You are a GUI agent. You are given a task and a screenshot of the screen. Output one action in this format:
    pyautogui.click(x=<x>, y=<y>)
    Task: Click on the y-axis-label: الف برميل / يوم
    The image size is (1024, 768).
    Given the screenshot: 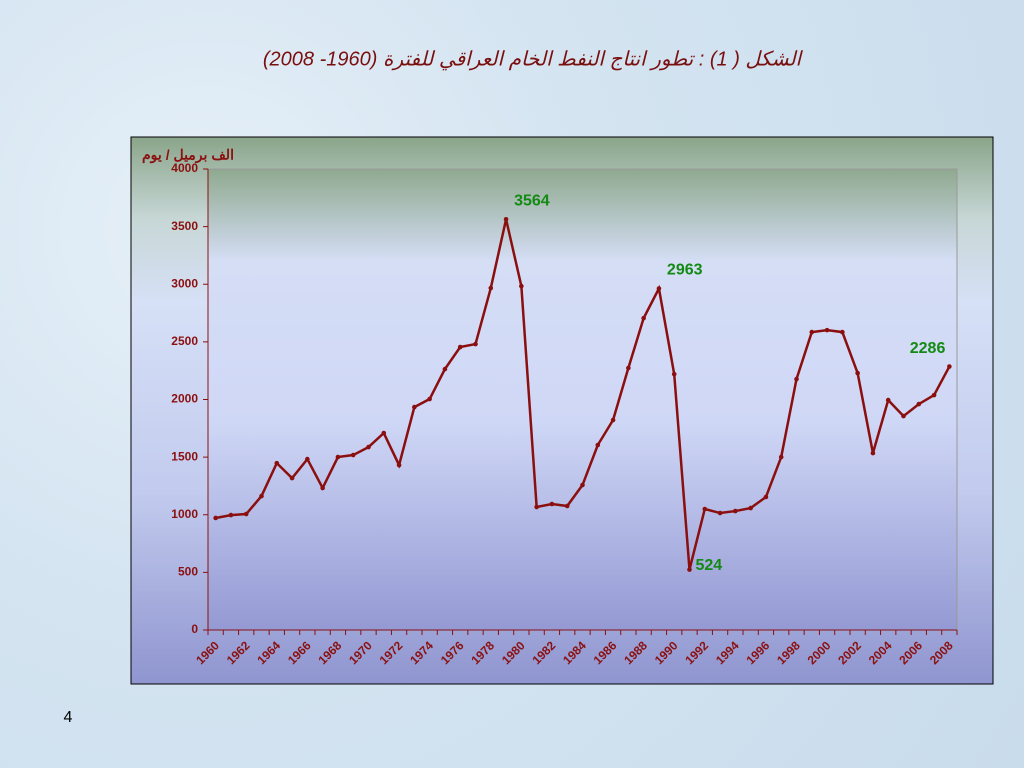 What is the action you would take?
    pyautogui.click(x=188, y=155)
    